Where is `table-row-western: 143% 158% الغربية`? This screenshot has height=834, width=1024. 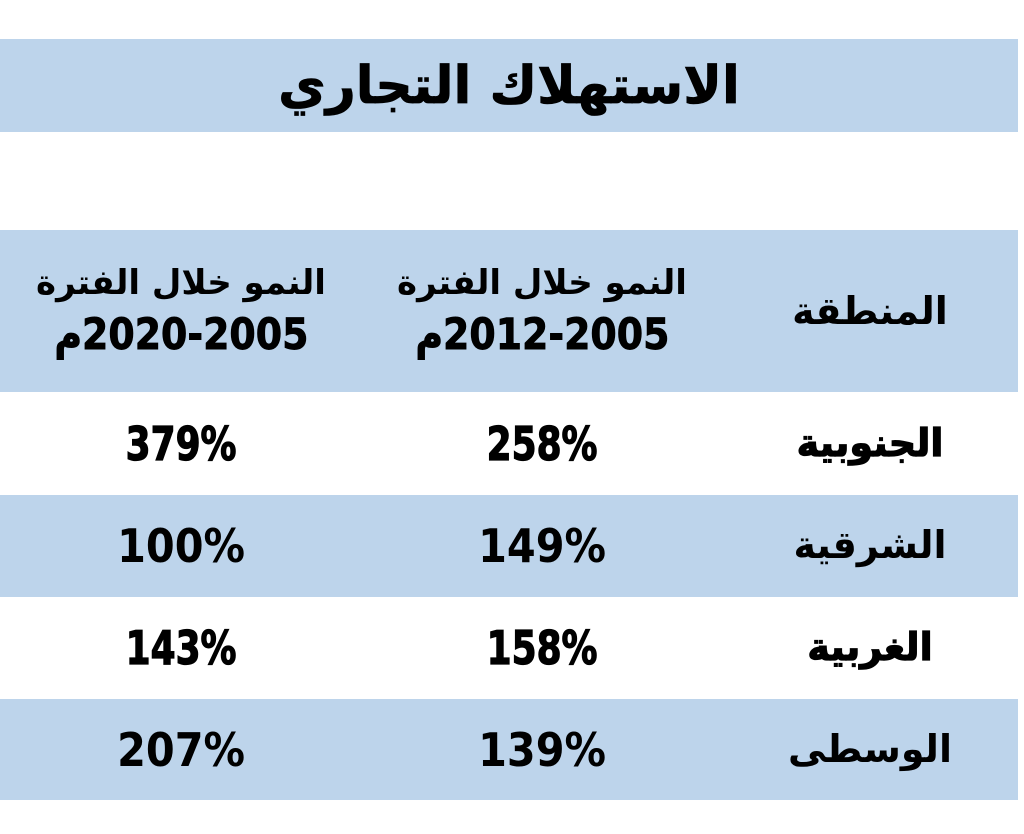 table-row-western: 143% 158% الغربية is located at coordinates (509, 648).